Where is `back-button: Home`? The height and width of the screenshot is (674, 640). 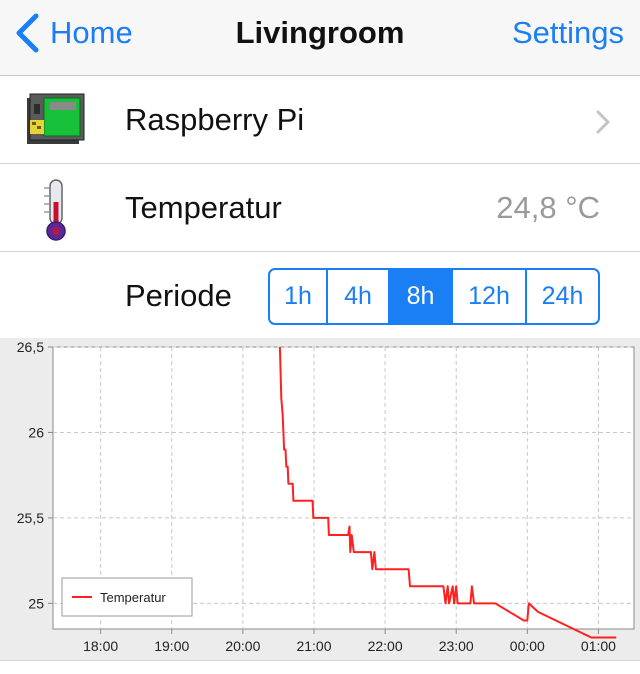 back-button: Home is located at coordinates (73, 33).